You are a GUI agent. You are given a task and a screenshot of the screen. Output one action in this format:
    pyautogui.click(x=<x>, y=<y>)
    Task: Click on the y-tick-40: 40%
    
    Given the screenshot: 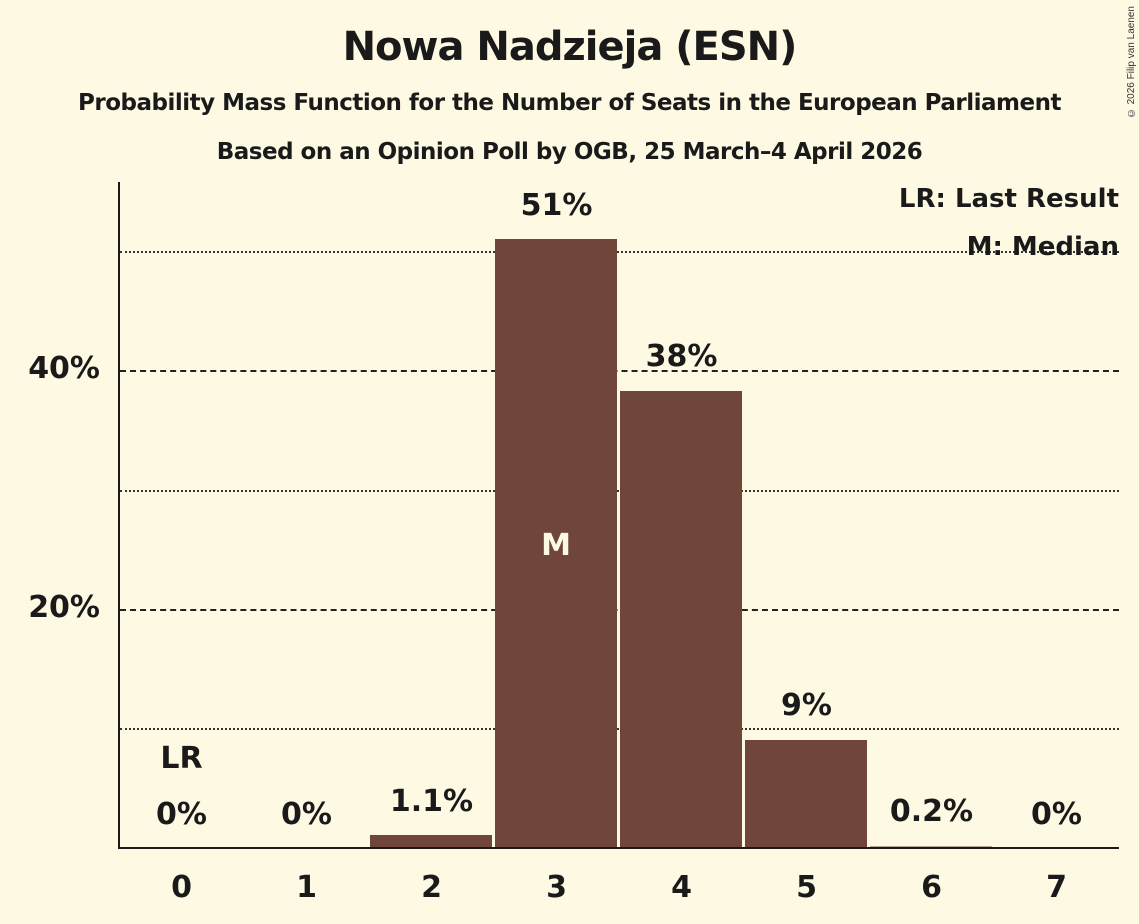 What is the action you would take?
    pyautogui.click(x=64, y=368)
    